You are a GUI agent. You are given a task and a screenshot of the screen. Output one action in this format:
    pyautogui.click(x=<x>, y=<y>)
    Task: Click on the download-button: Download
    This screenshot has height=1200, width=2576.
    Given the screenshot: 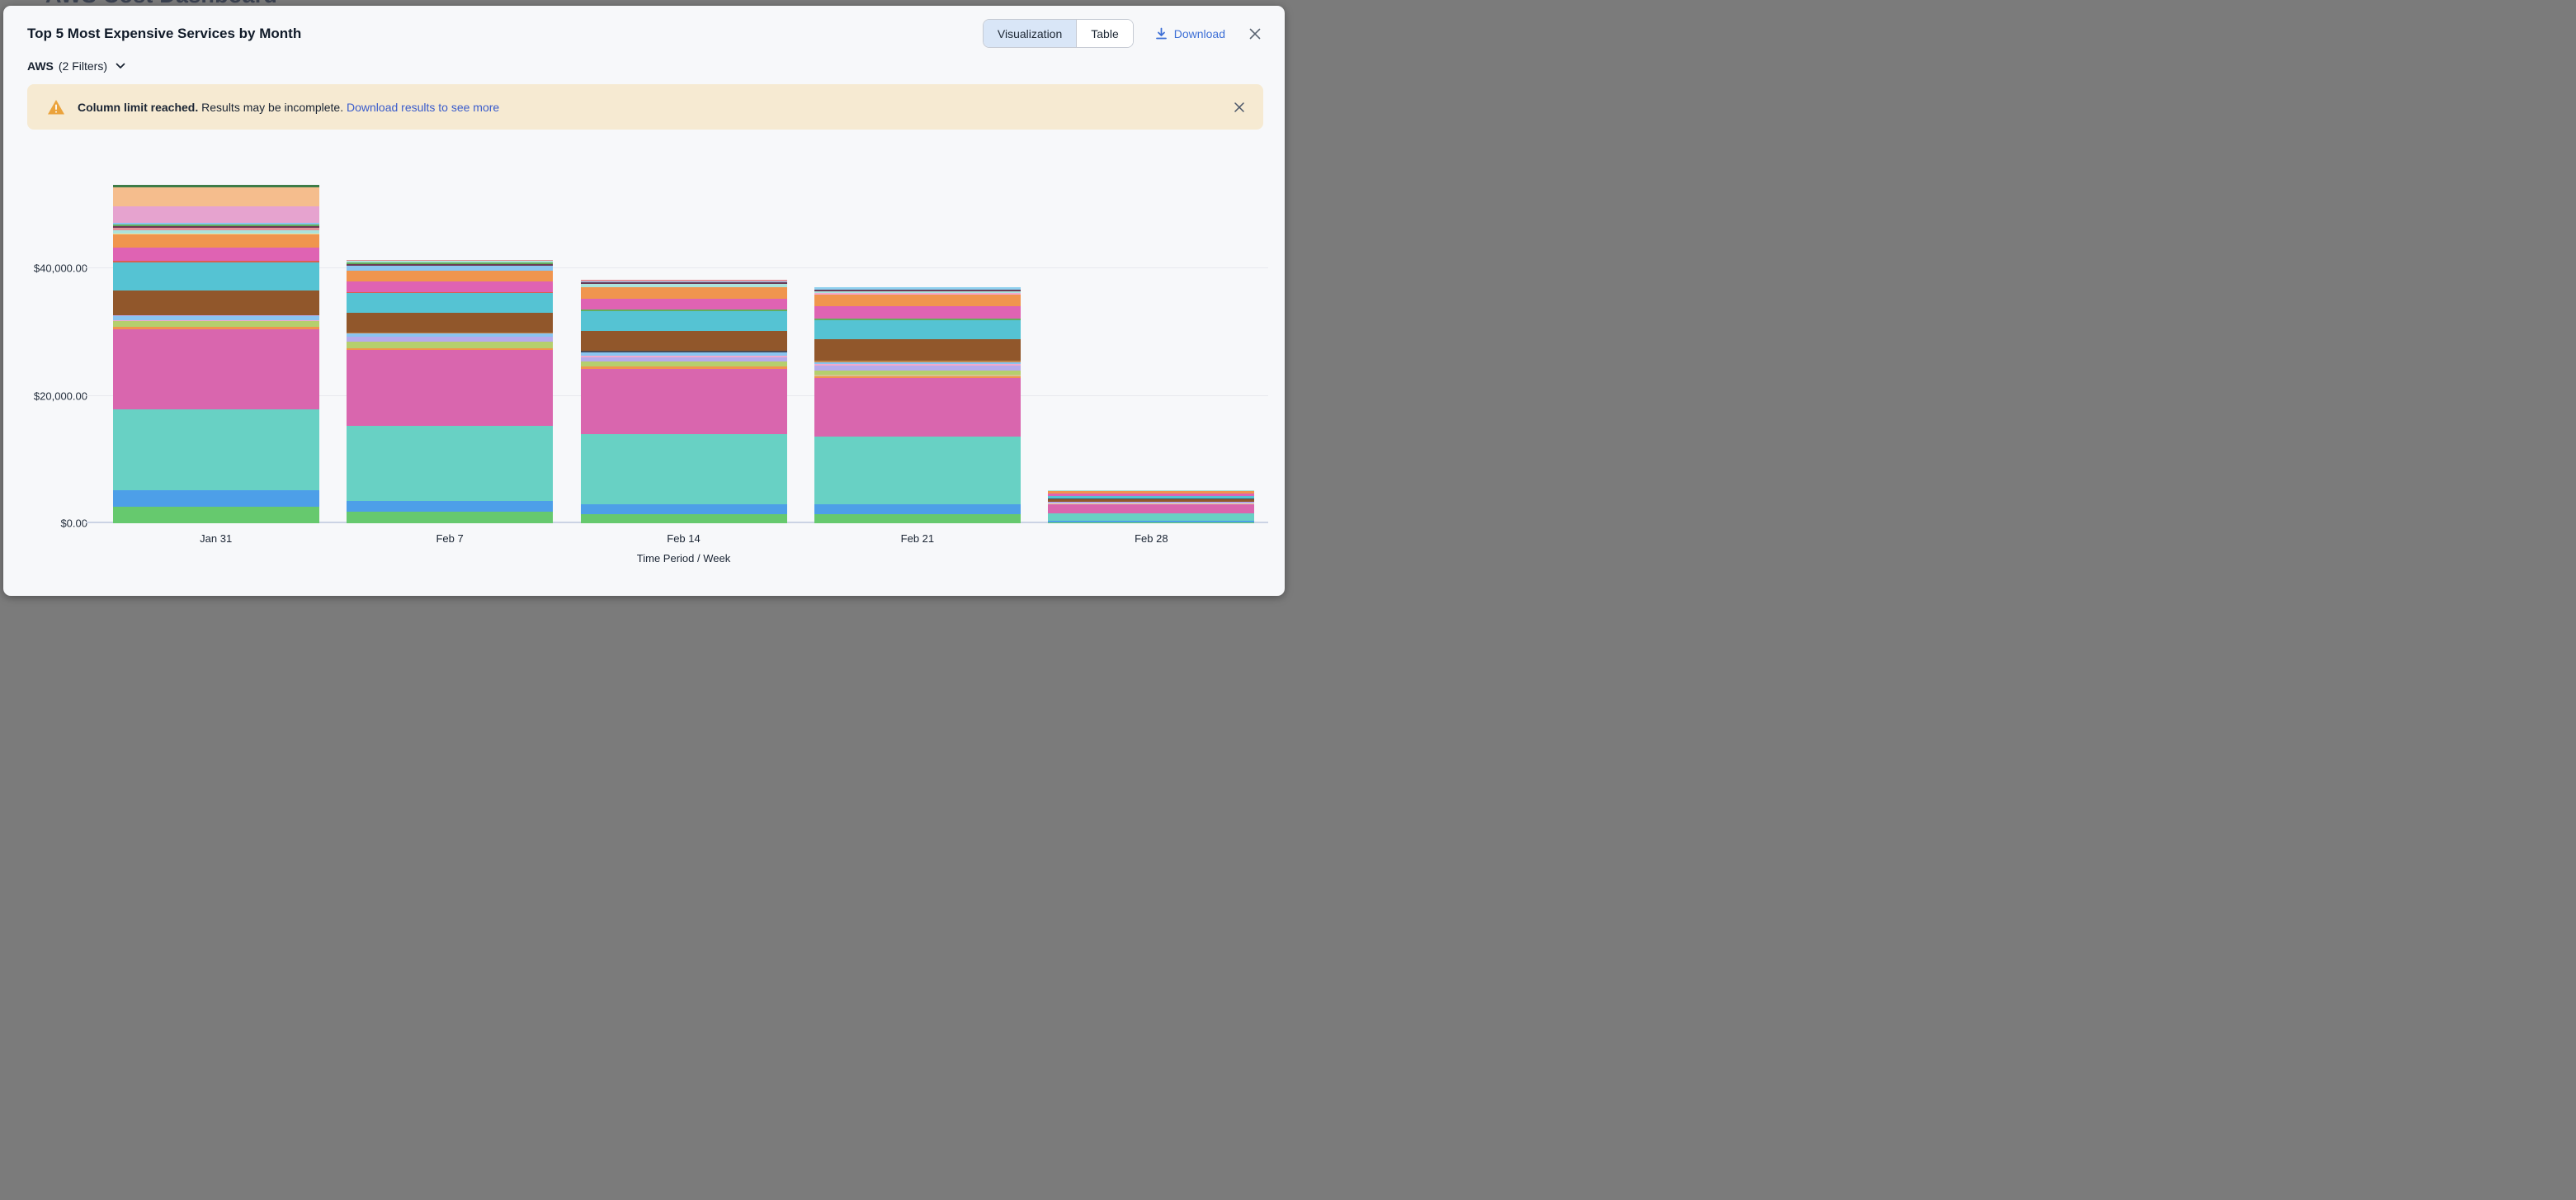 What is the action you would take?
    pyautogui.click(x=1190, y=33)
    